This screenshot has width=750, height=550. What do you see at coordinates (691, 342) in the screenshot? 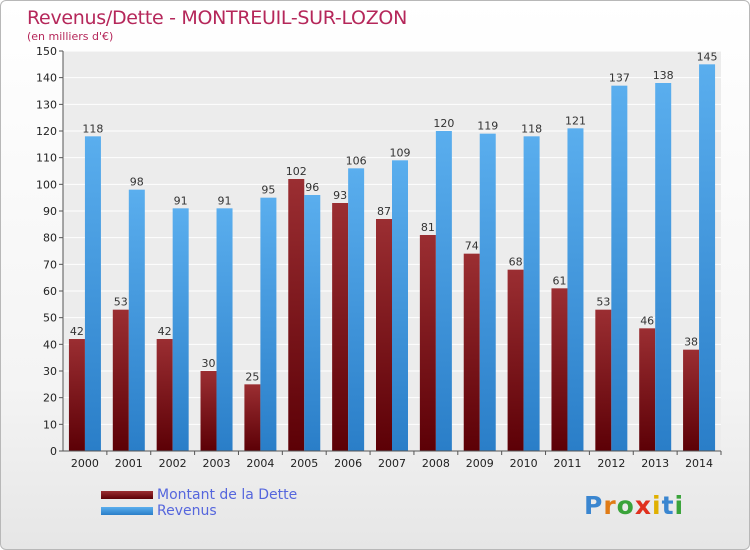
I see `label-debt-2014: 38` at bounding box center [691, 342].